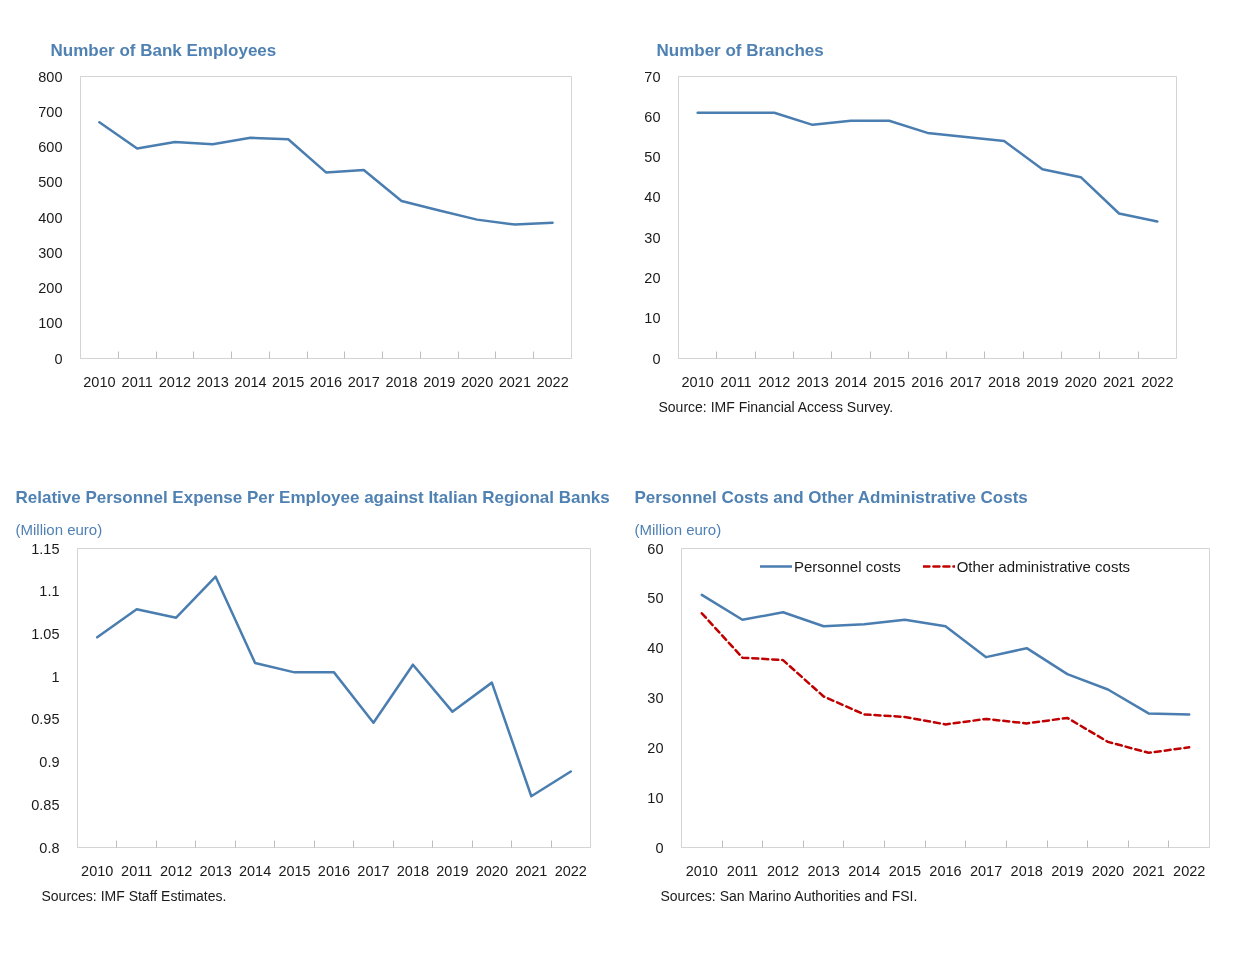 The width and height of the screenshot is (1237, 964). Describe the element at coordinates (740, 50) in the screenshot. I see `chart-title: Number of Branches` at that location.